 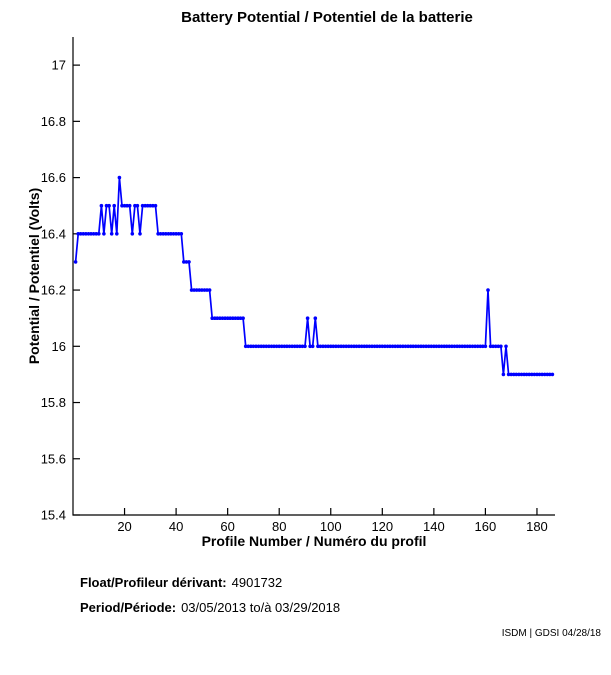 I want to click on period-label: Period/Période:, so click(x=128, y=607).